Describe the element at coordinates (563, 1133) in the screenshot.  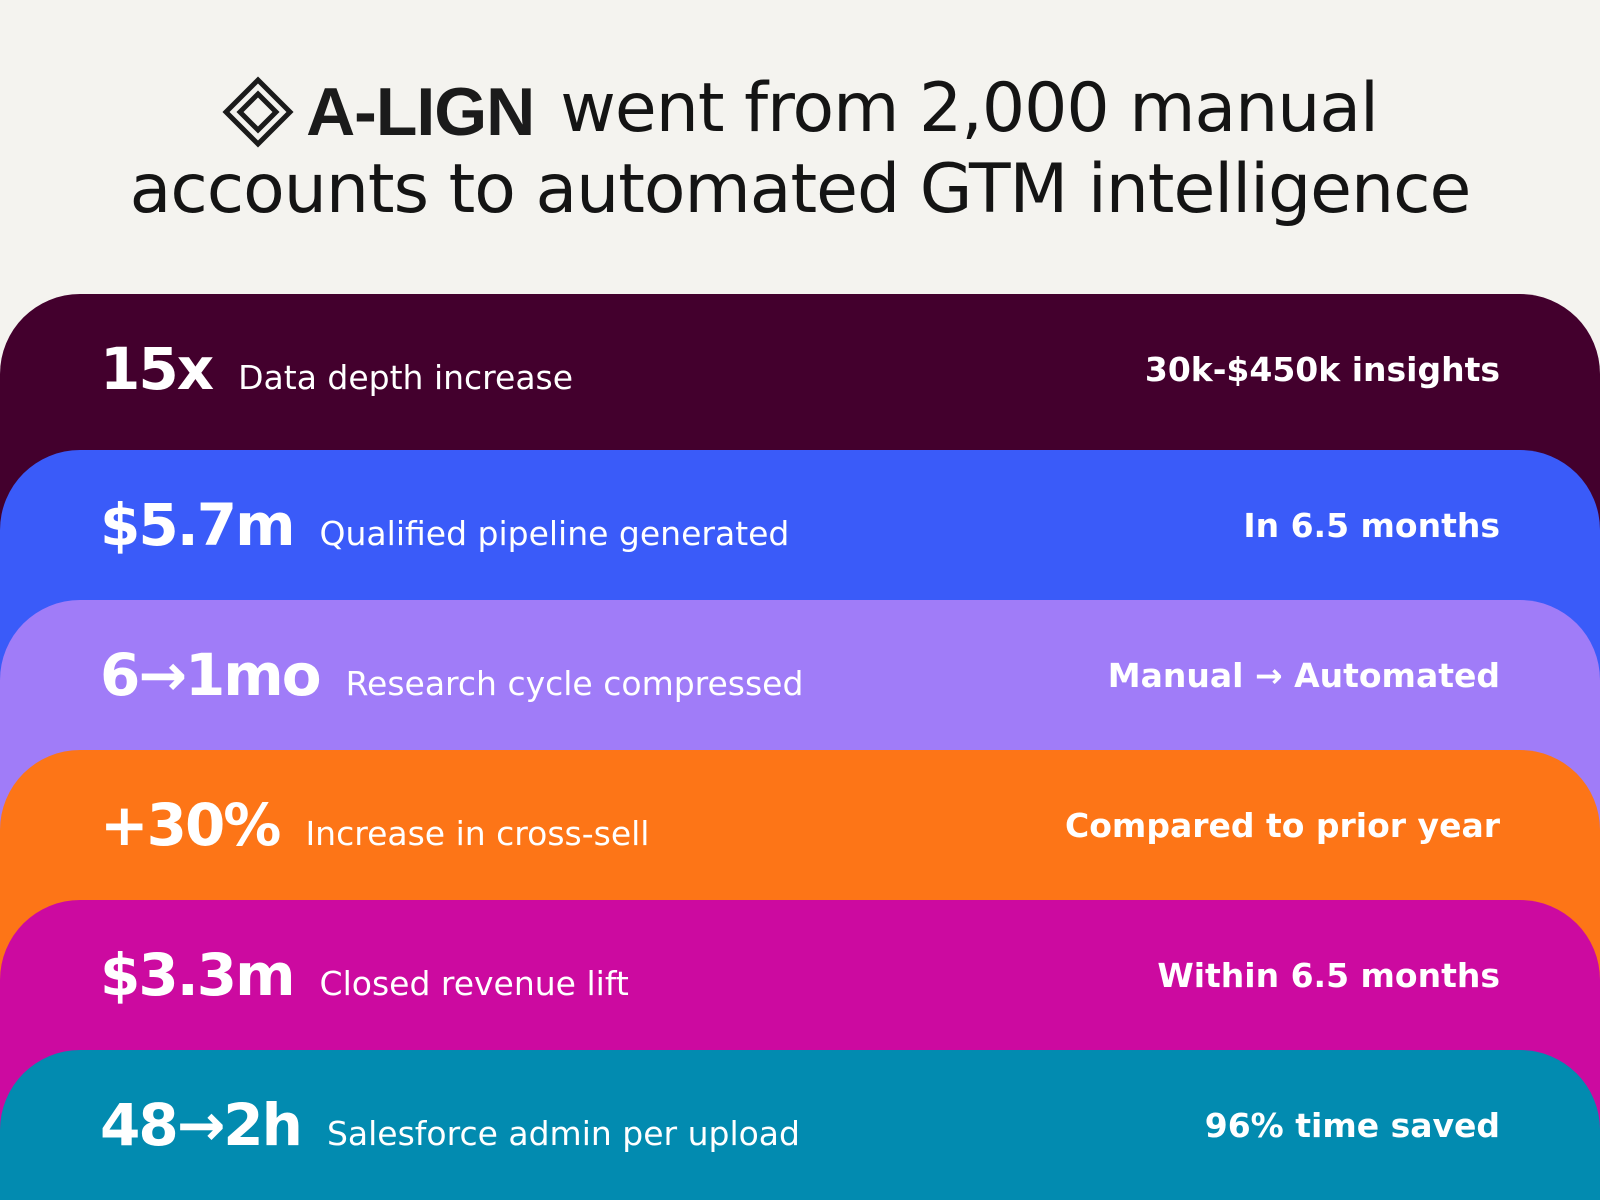
I see `stat-label: Salesforce admin per upload` at that location.